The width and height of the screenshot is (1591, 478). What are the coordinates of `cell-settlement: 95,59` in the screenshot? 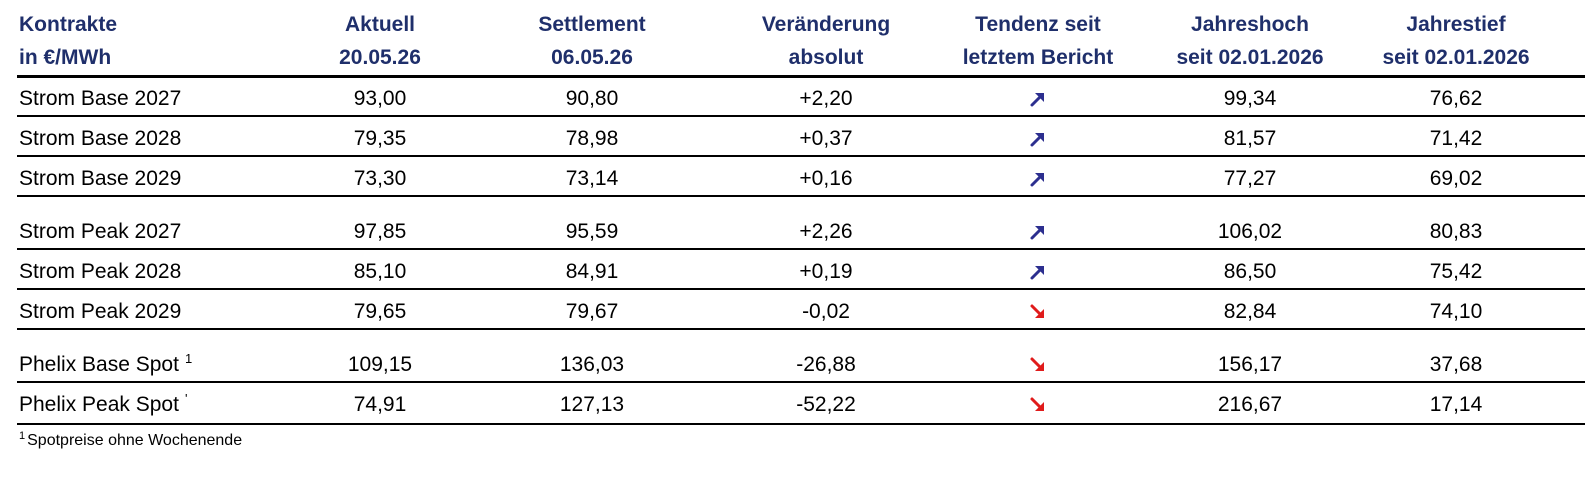 It's located at (592, 231).